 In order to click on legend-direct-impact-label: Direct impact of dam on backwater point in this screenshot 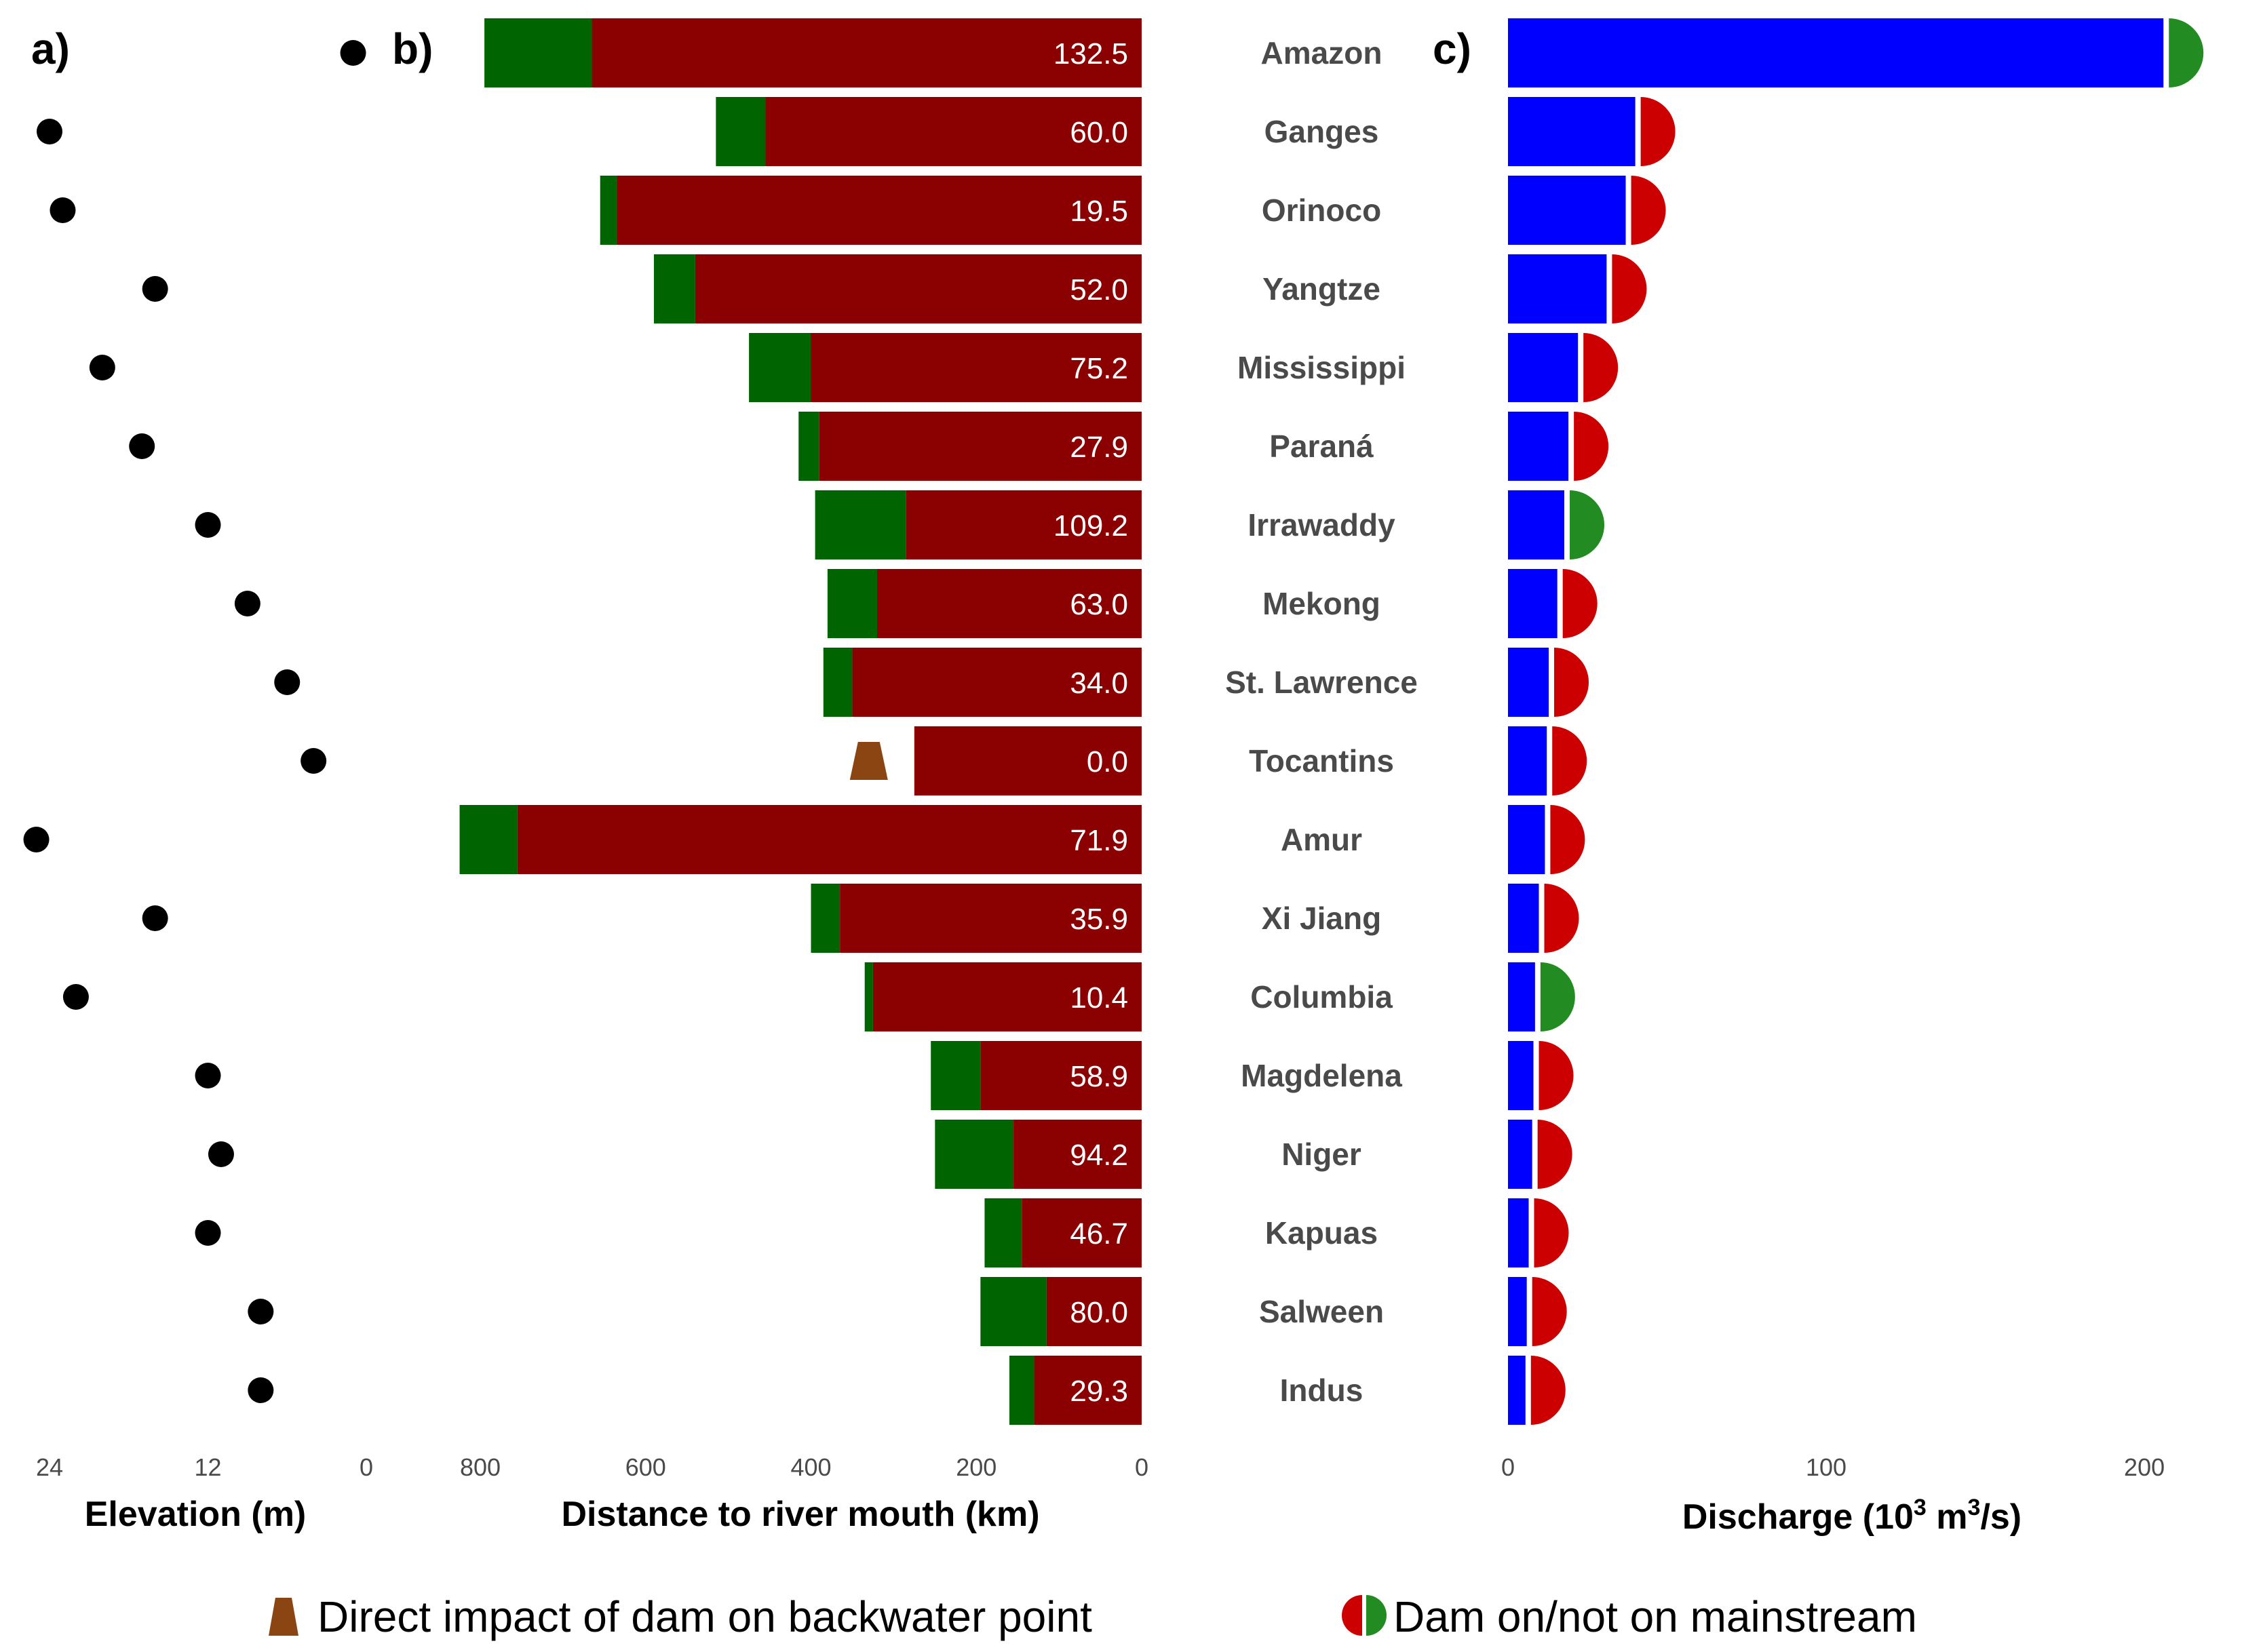, I will do `click(704, 1616)`.